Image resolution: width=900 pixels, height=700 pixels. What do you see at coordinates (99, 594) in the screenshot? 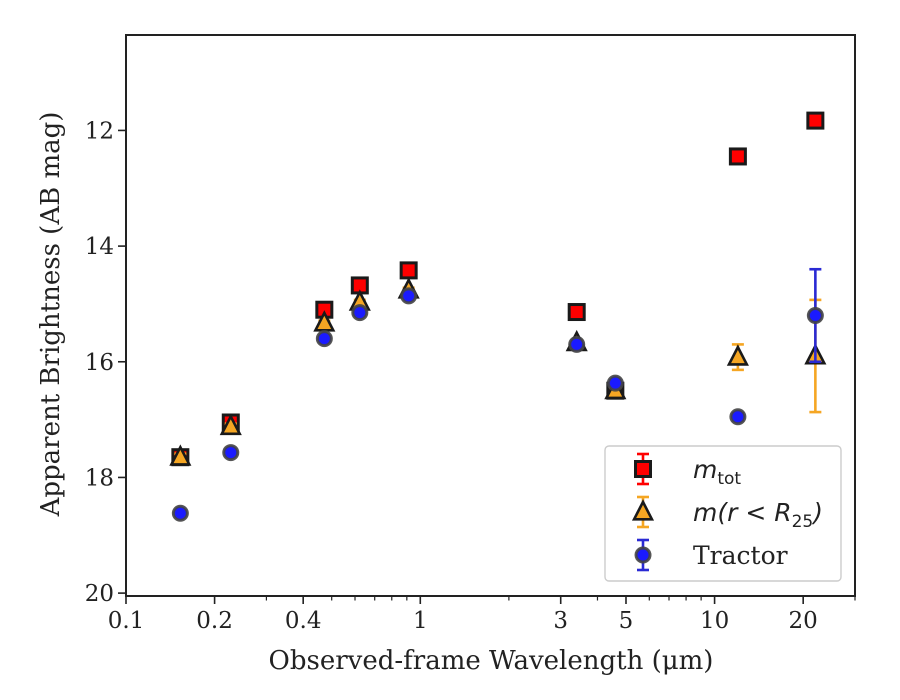
I see `y-tick-label: 20` at bounding box center [99, 594].